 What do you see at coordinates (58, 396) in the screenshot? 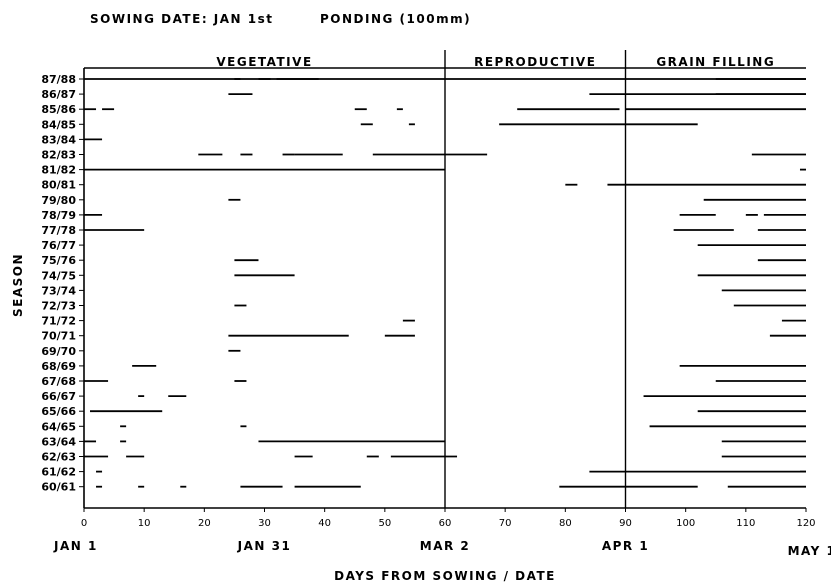
I see `y-tick-label: 66/67` at bounding box center [58, 396].